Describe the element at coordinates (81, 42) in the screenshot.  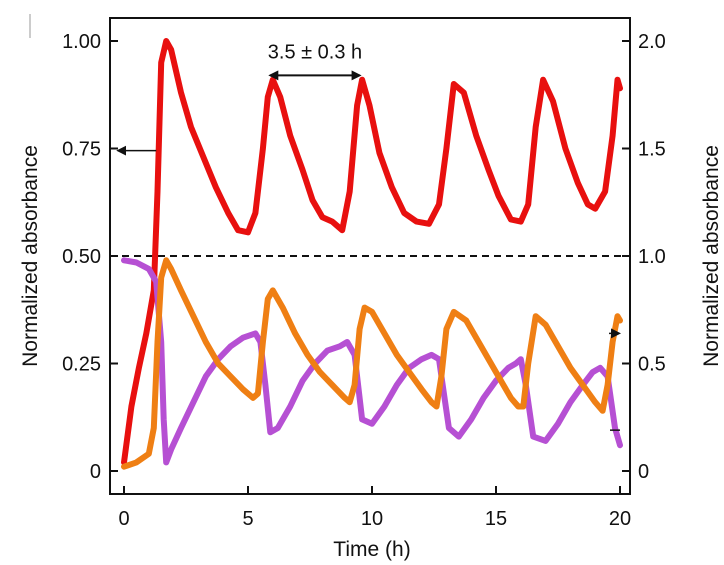
I see `y-left-tick-label: 1.00` at that location.